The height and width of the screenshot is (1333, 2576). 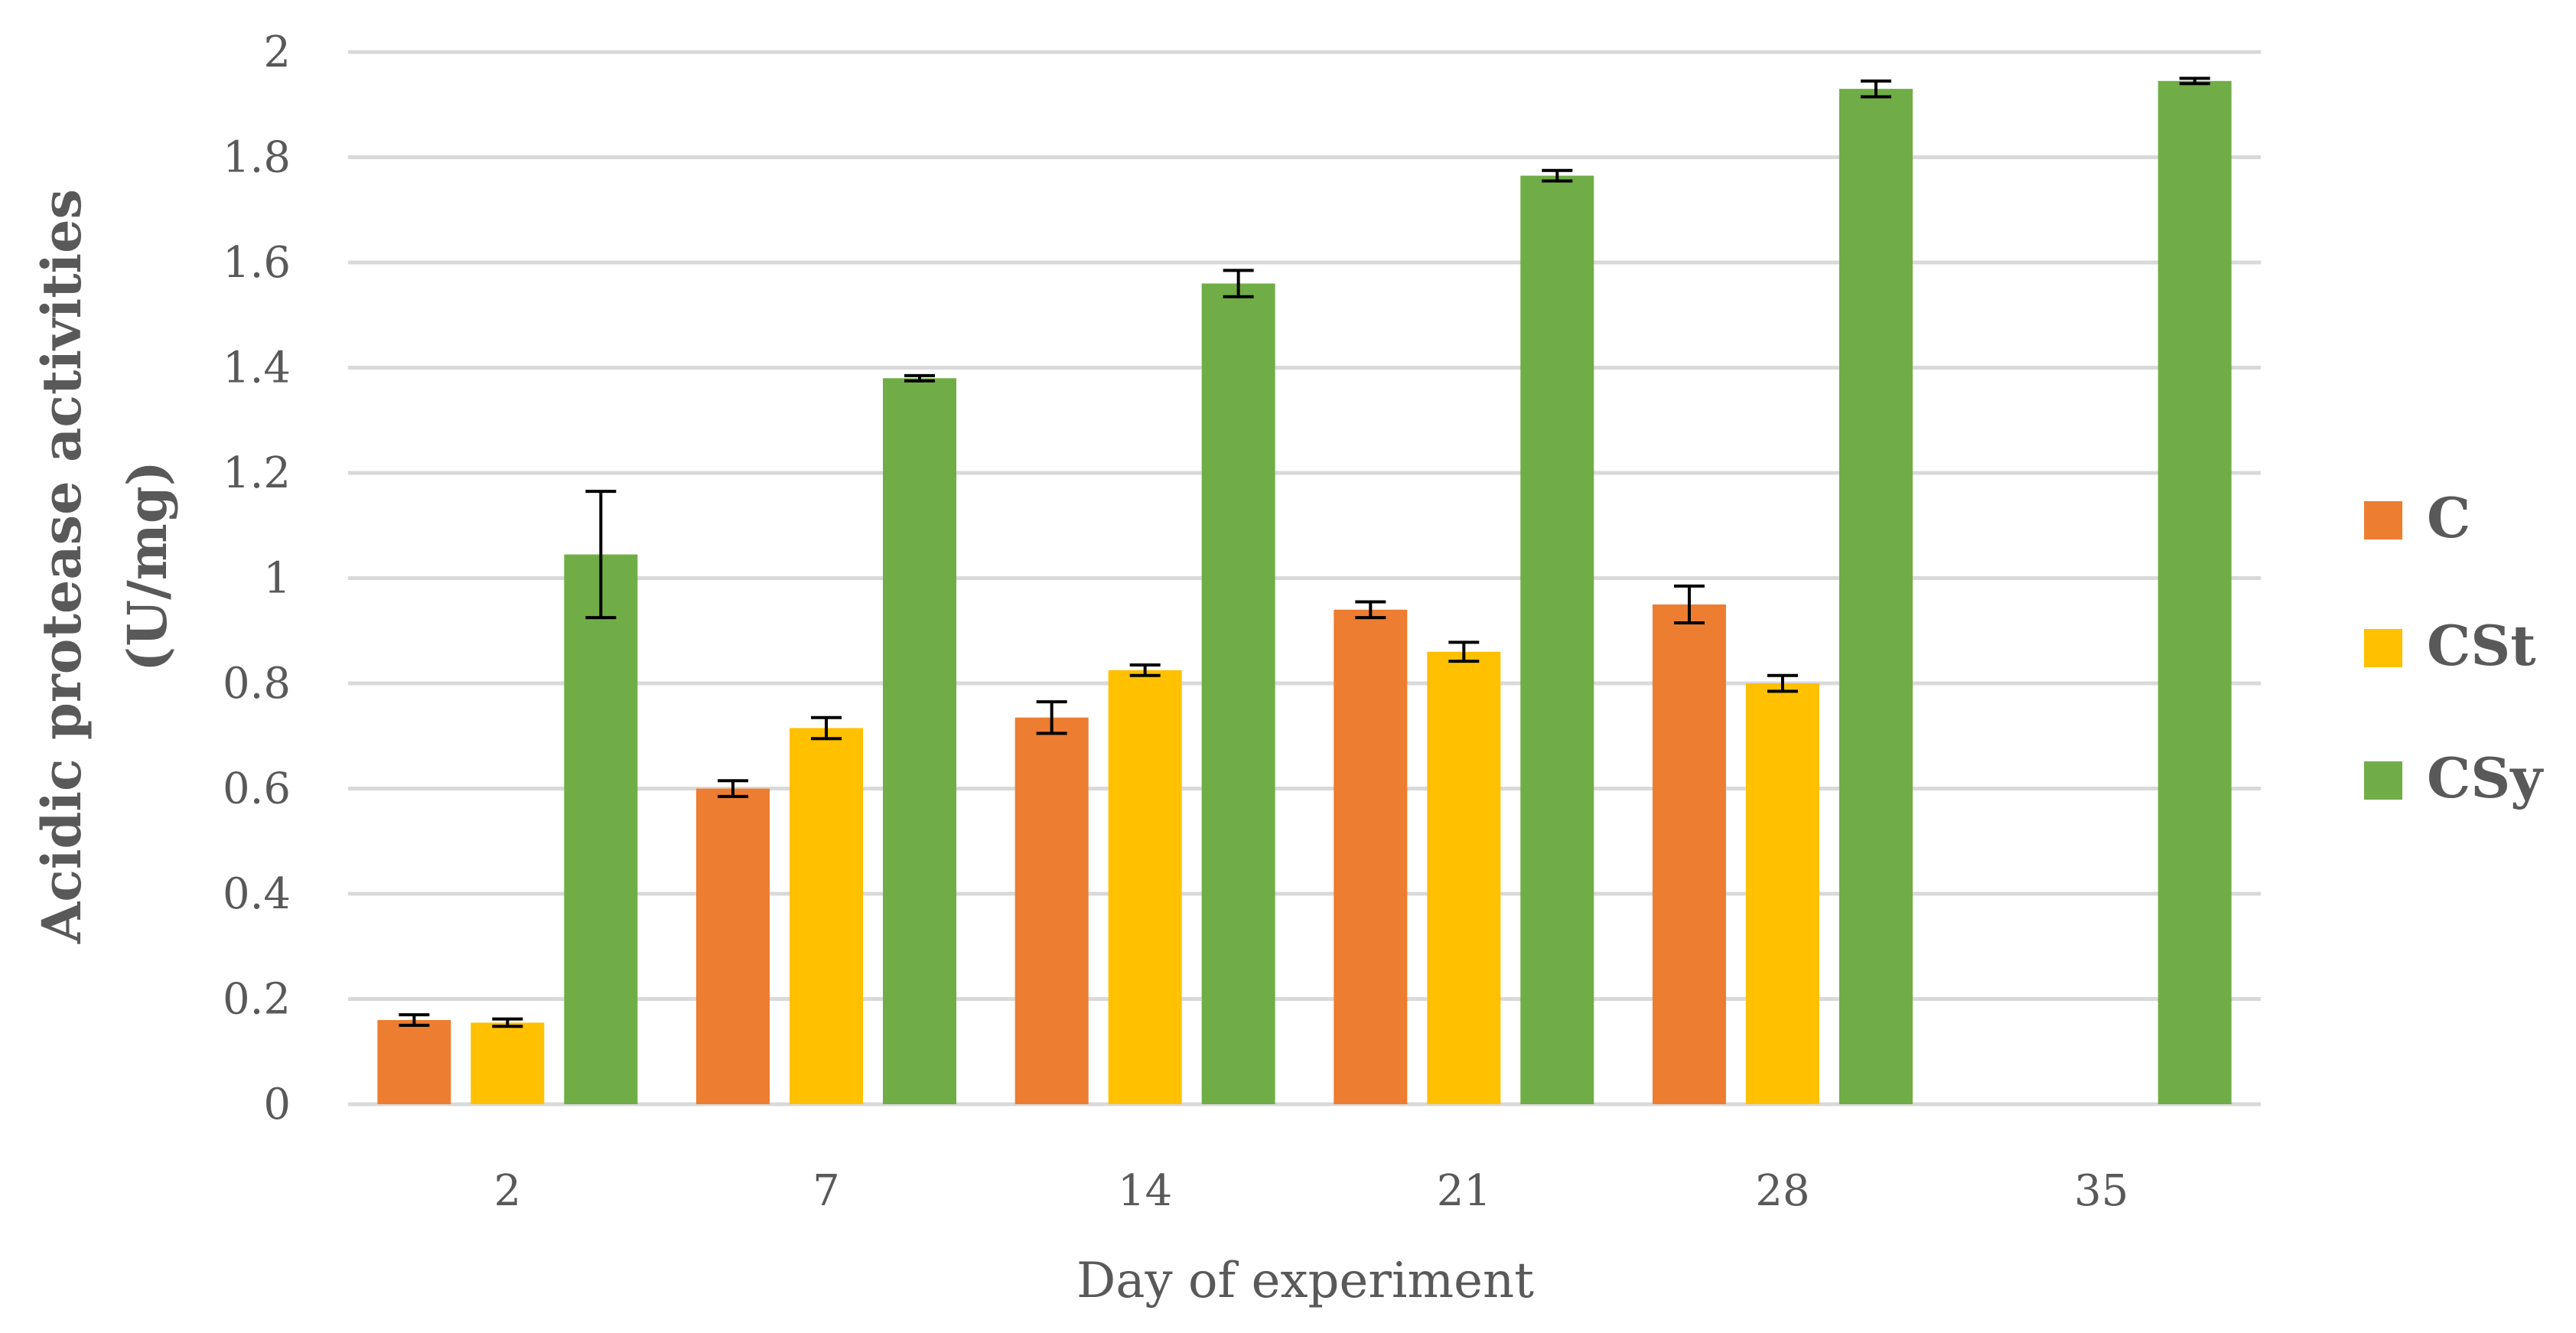 I want to click on x-tick-label: 28, so click(x=1782, y=1191).